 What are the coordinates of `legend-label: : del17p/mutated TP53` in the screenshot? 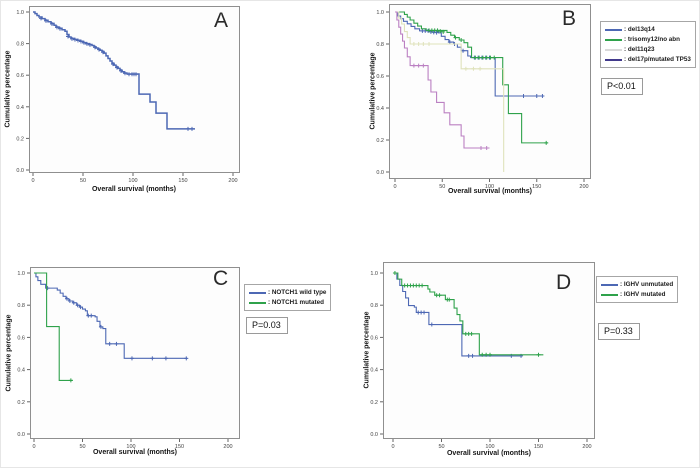 It's located at (657, 59).